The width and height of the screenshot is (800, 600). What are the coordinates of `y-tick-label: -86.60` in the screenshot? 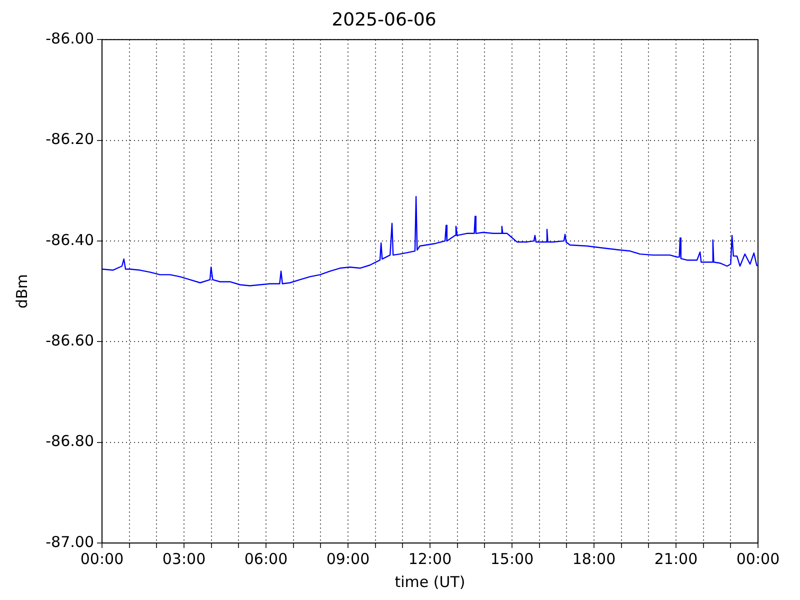 It's located at (70, 341).